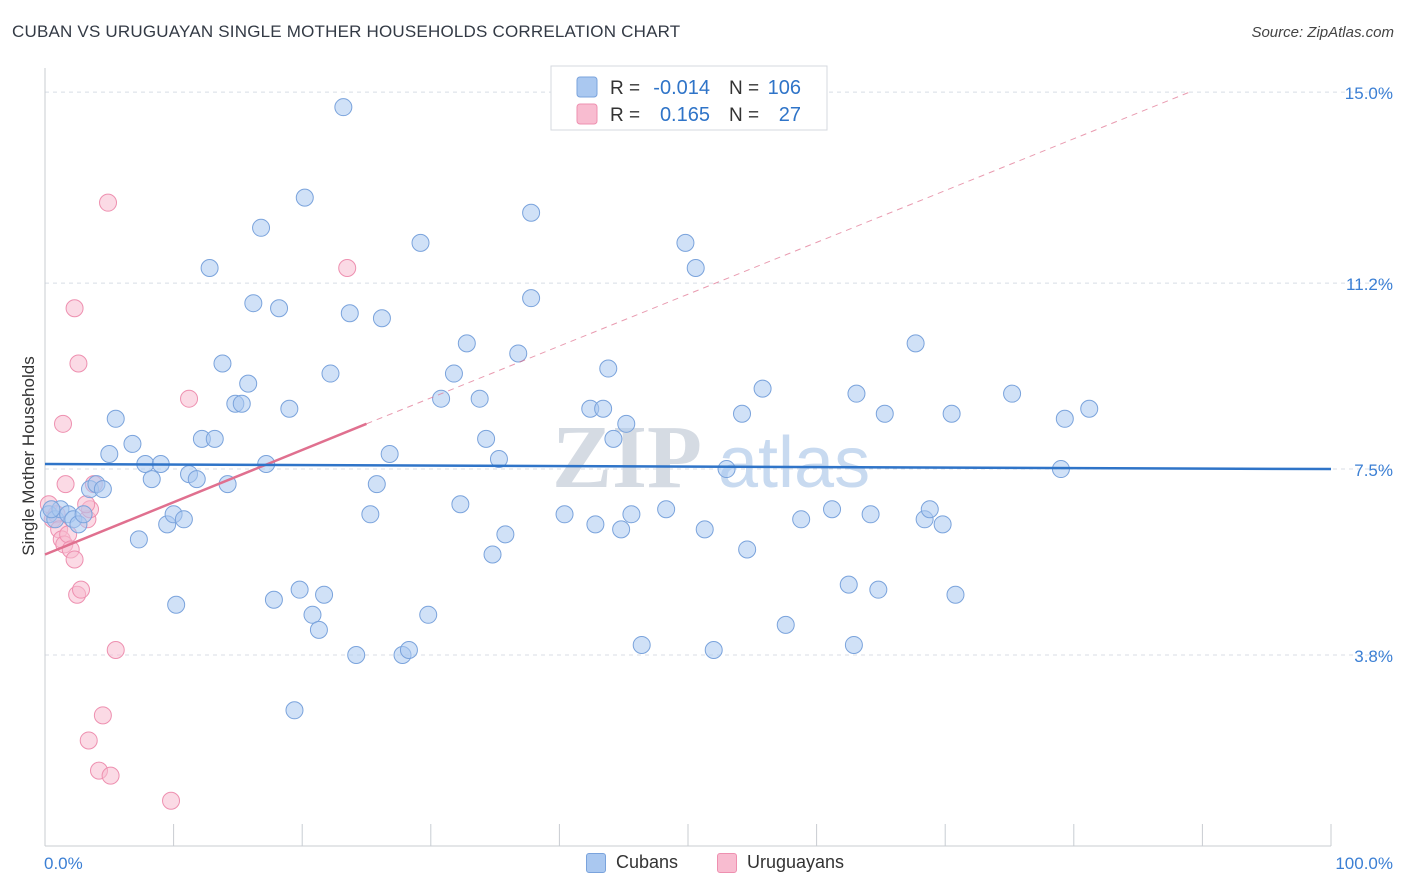  I want to click on watermark: ZIP atlas, so click(711, 457).